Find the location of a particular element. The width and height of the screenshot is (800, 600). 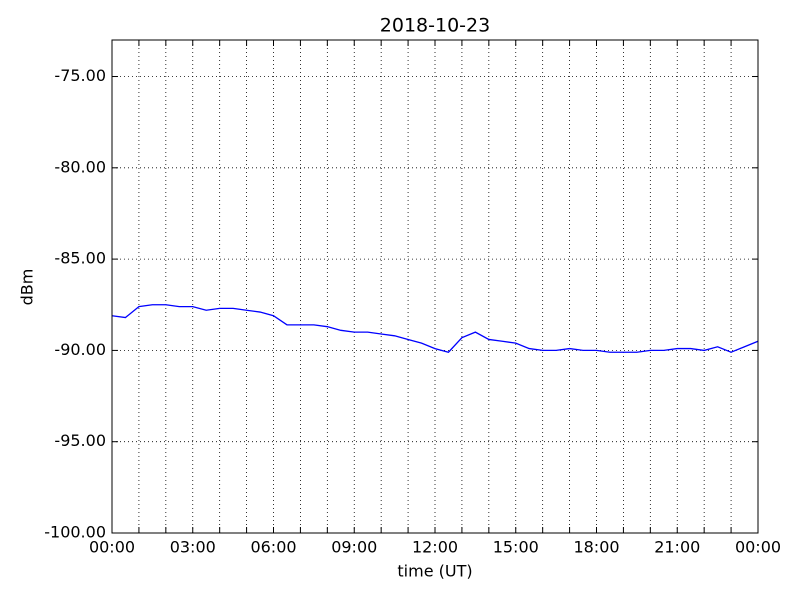

x-tick-label: 09:00 is located at coordinates (354, 547).